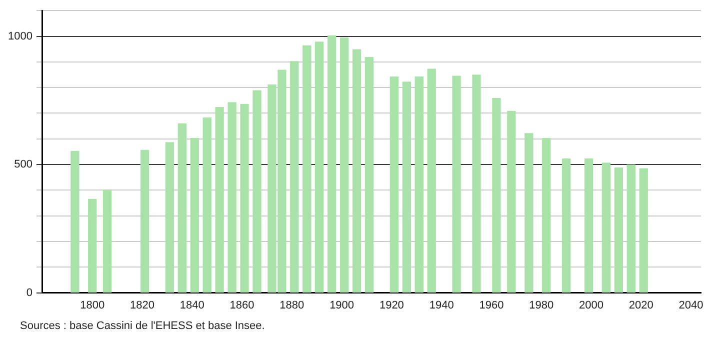 Image resolution: width=710 pixels, height=340 pixels. Describe the element at coordinates (541, 305) in the screenshot. I see `x-tick-label: 1980` at that location.